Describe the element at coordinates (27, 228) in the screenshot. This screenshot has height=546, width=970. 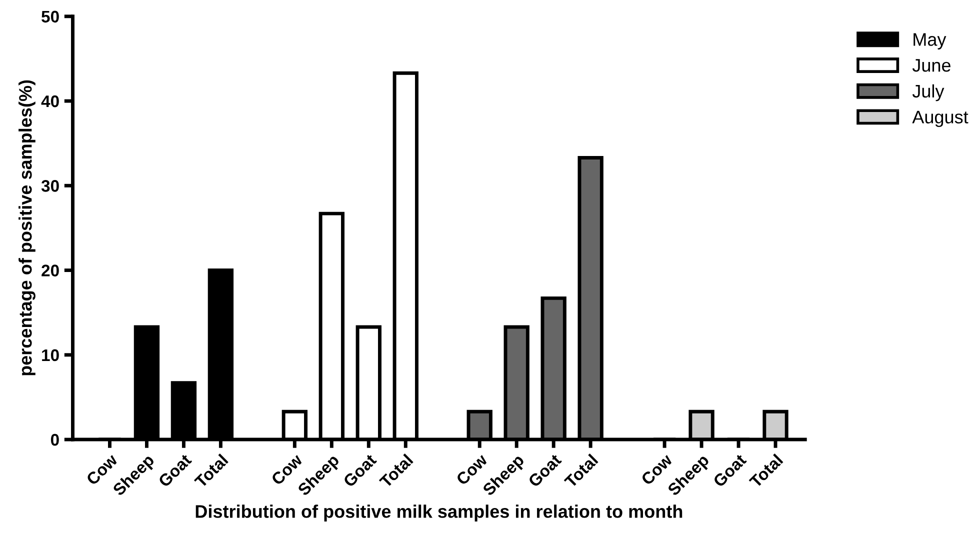
I see `y-axis-title: percentage of positive samples(%)` at that location.